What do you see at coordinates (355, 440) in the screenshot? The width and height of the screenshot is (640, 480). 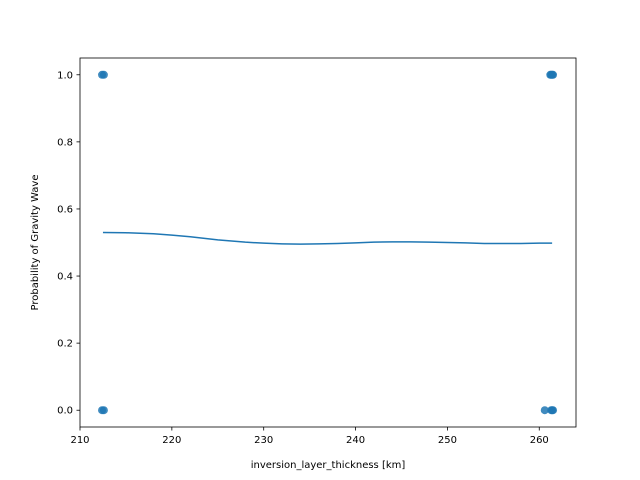 I see `x-tick-label: 240` at bounding box center [355, 440].